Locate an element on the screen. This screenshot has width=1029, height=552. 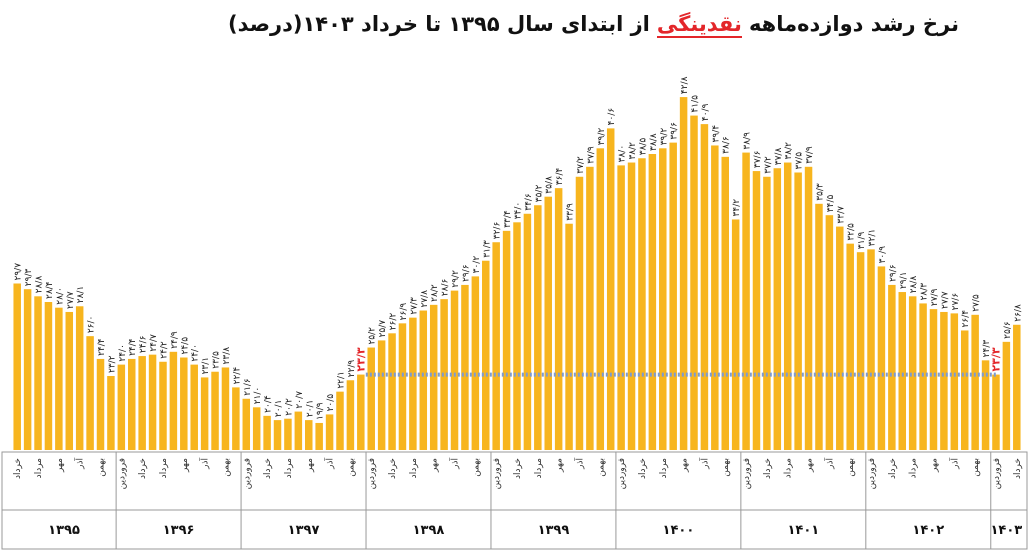
value-label: ۴۱/۵ is located at coordinates (696, 104).